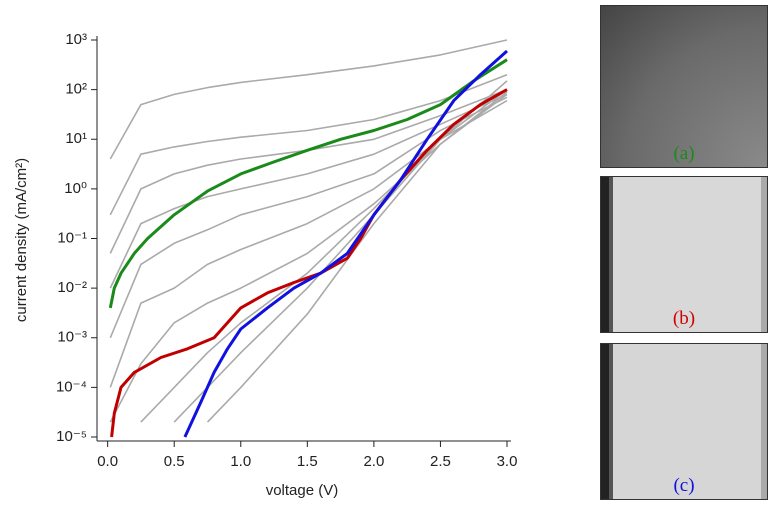  Describe the element at coordinates (75, 188) in the screenshot. I see `y-tick-label: 10⁰` at that location.